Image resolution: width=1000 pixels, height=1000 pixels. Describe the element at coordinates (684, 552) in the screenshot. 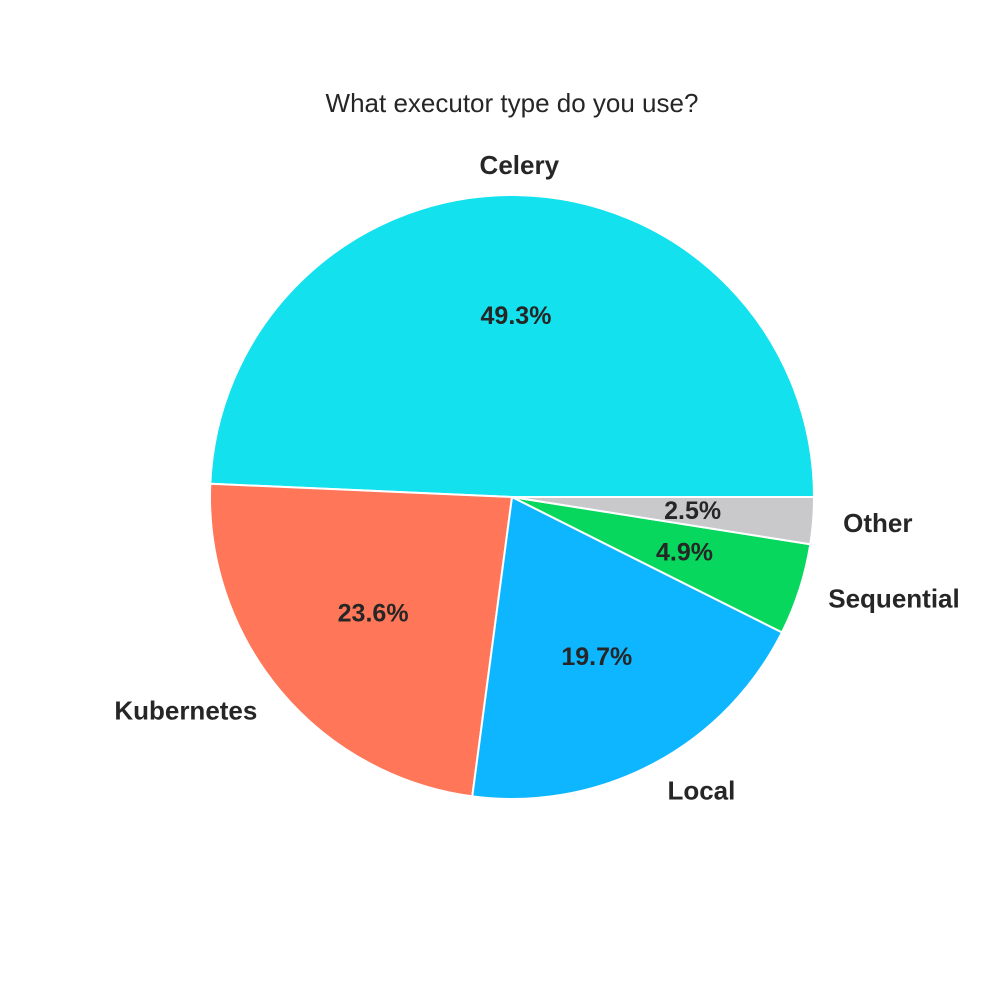

I see `pct-label-sequential: 4.9%` at that location.